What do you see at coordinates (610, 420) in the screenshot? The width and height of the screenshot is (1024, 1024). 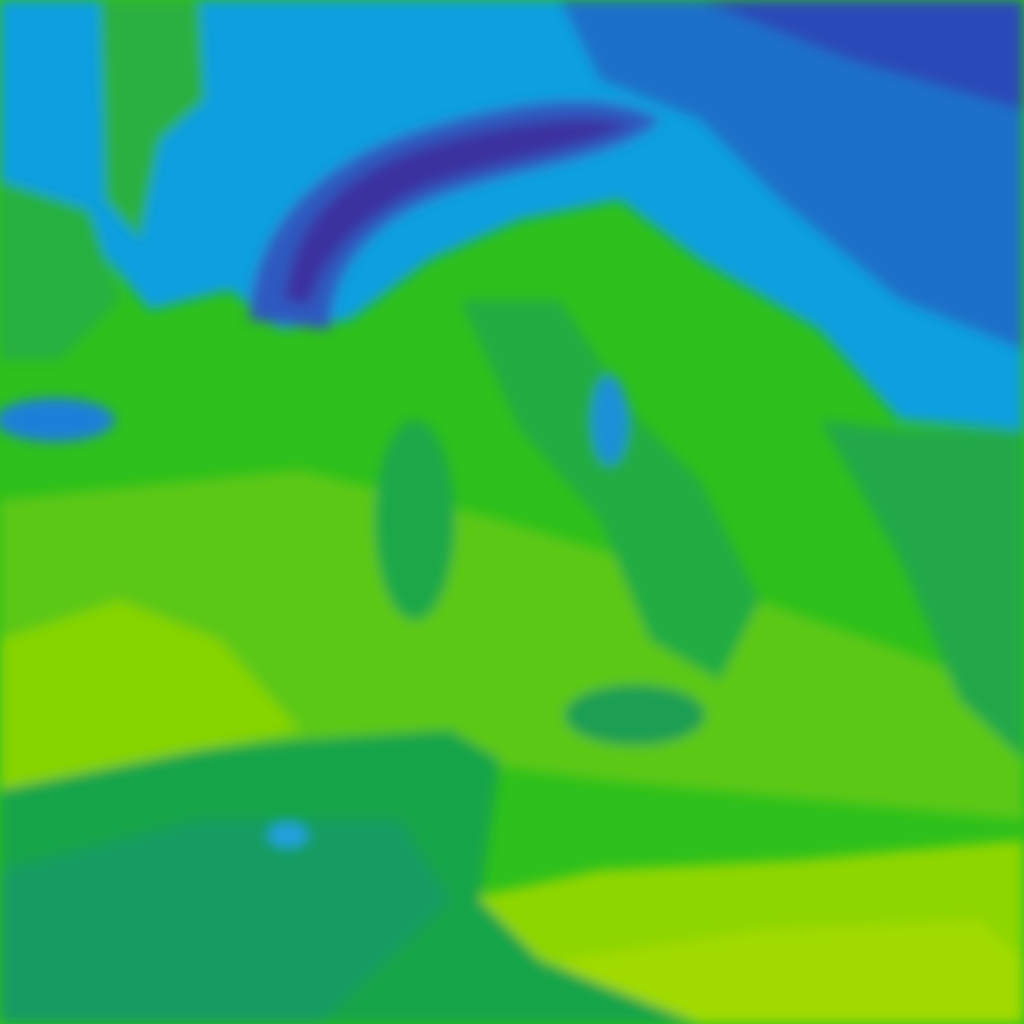 I see `apennines` at bounding box center [610, 420].